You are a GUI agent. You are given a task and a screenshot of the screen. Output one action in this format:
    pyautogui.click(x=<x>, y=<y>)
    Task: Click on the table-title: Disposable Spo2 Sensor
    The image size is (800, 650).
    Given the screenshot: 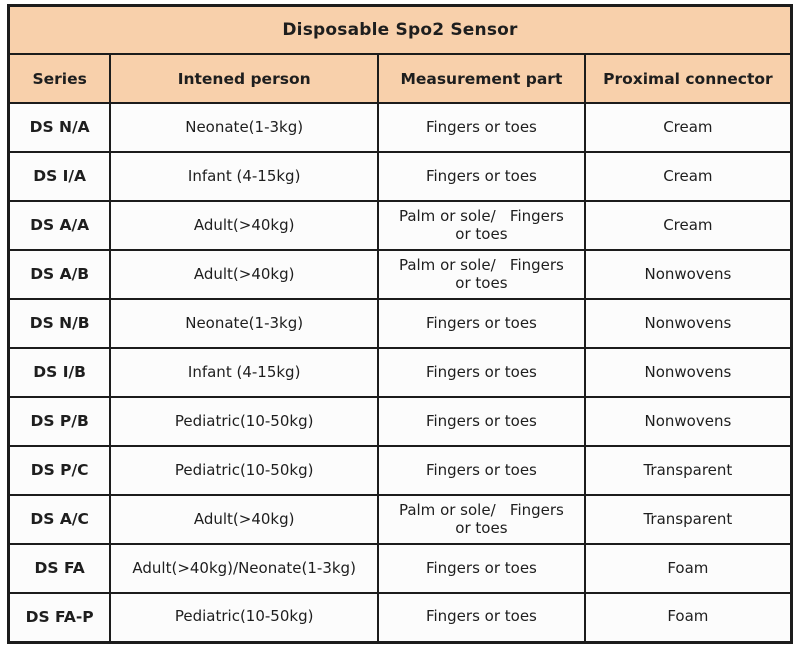 What is the action you would take?
    pyautogui.click(x=400, y=29)
    